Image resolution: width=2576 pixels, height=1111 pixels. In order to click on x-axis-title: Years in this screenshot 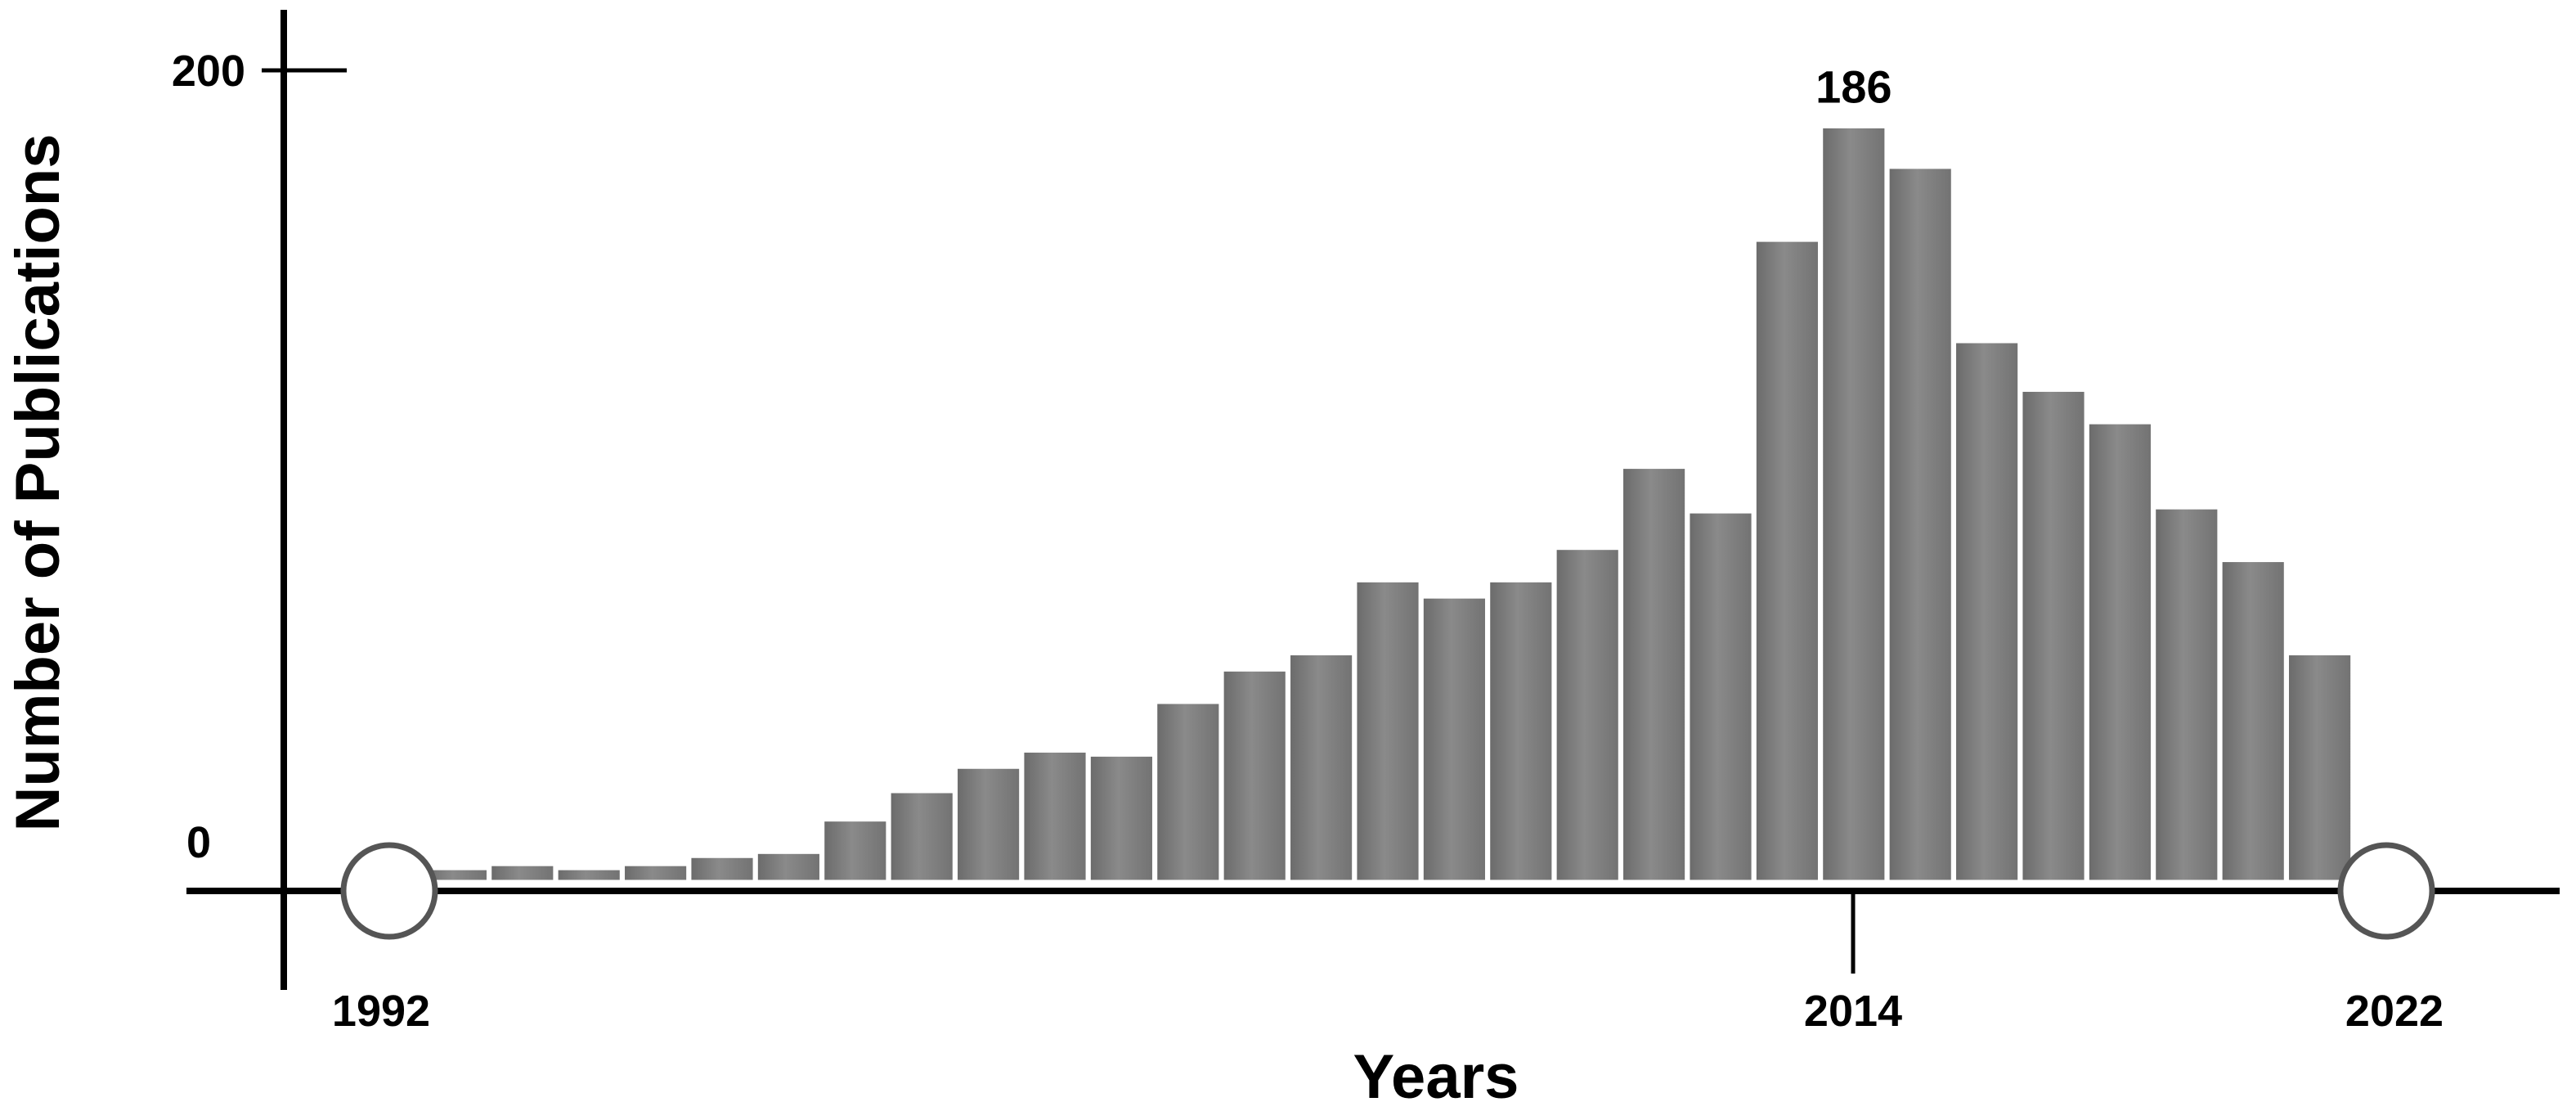, I will do `click(1436, 1076)`.